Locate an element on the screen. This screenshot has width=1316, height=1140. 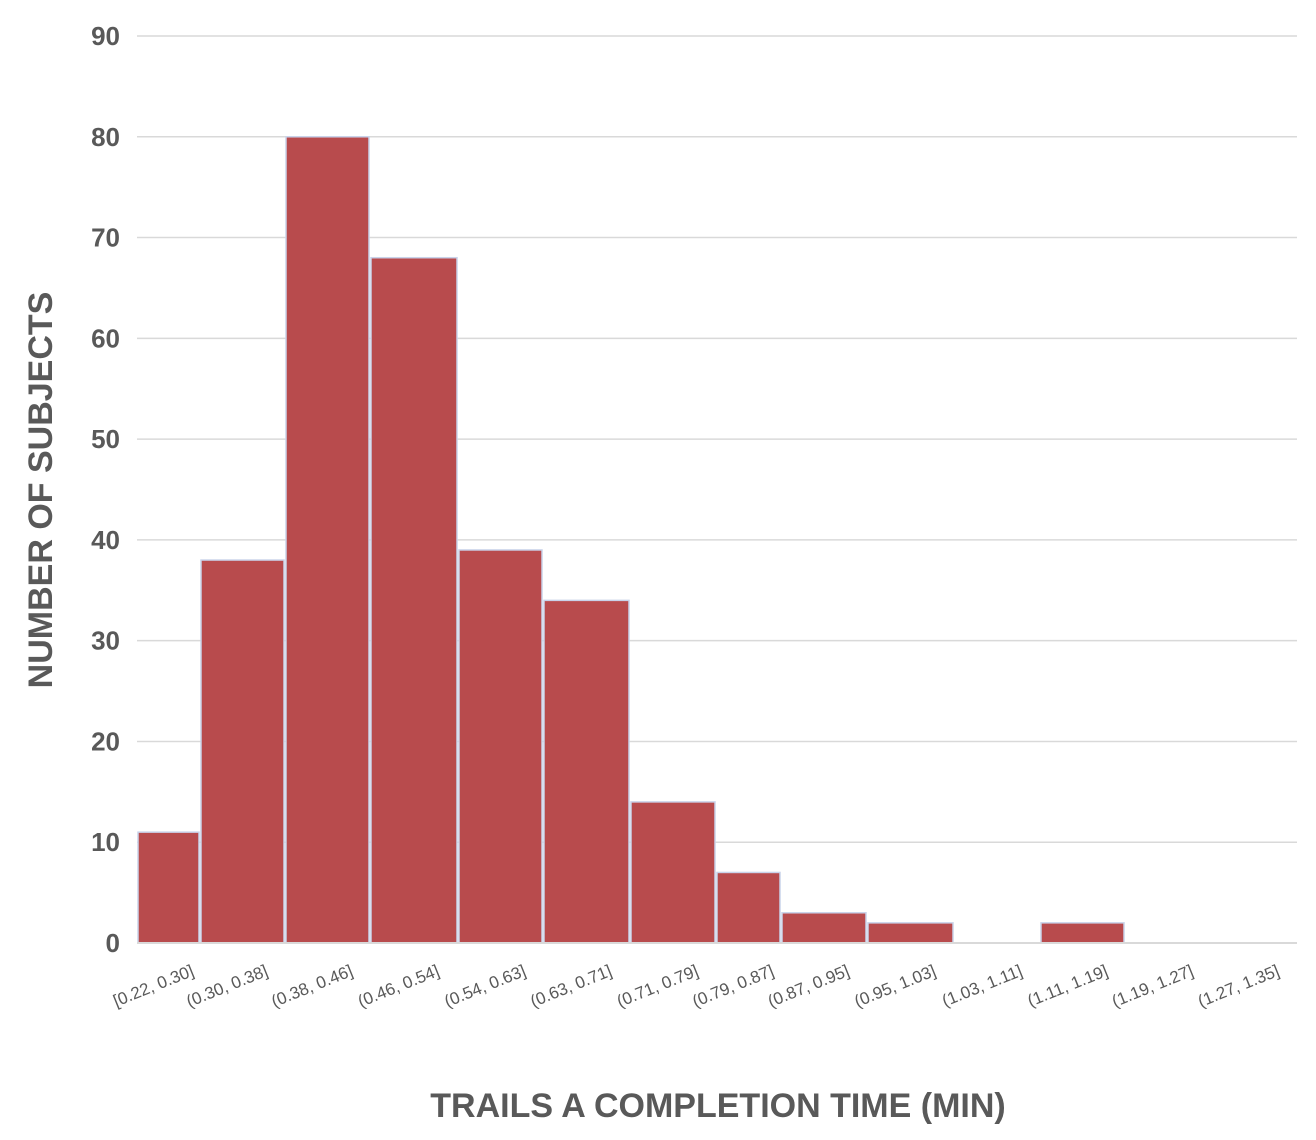
x-tick-label: (0.38, 0.46] is located at coordinates (312, 986).